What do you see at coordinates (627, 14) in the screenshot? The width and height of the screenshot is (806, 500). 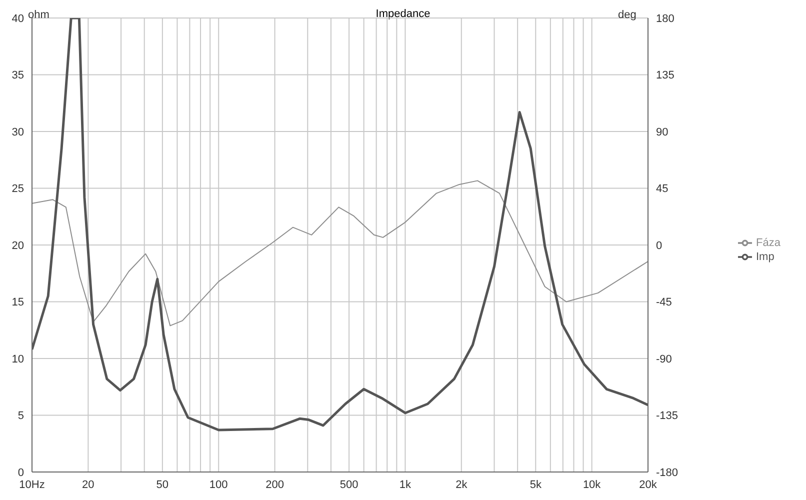 I see `y2-axis-title: deg` at bounding box center [627, 14].